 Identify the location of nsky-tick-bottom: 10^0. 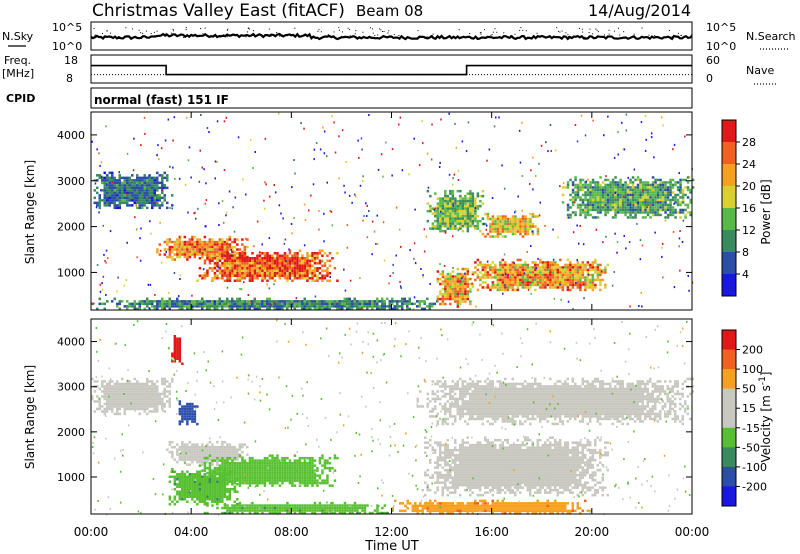
(67, 46).